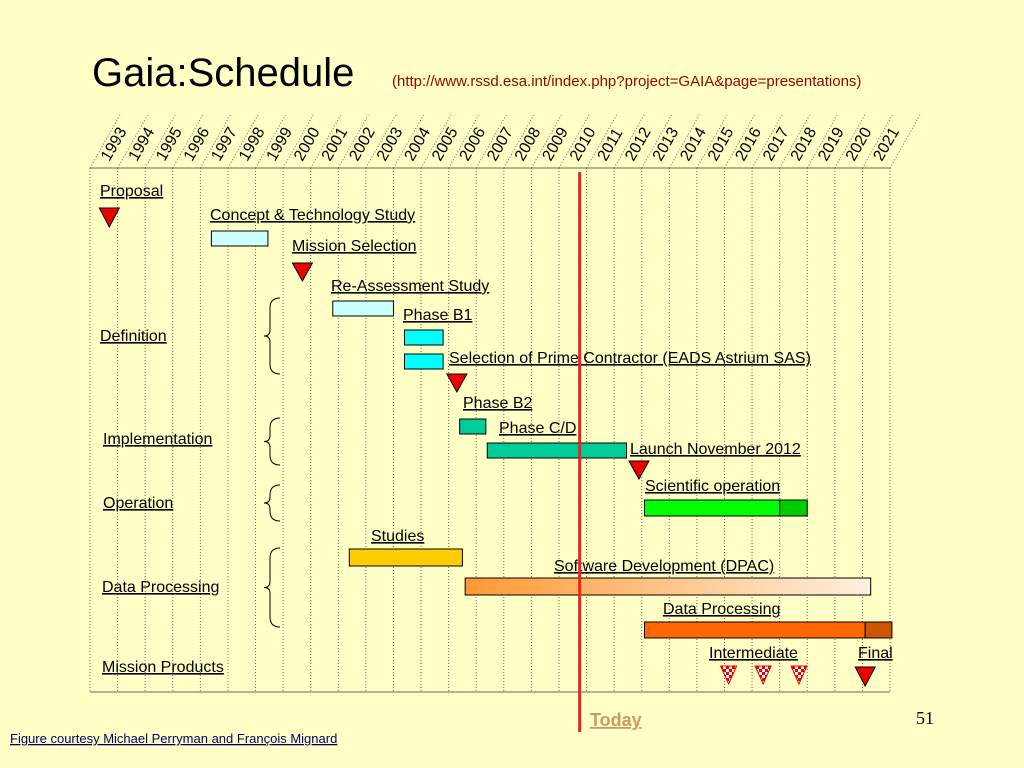  I want to click on group-label: Data Processing, so click(160, 587).